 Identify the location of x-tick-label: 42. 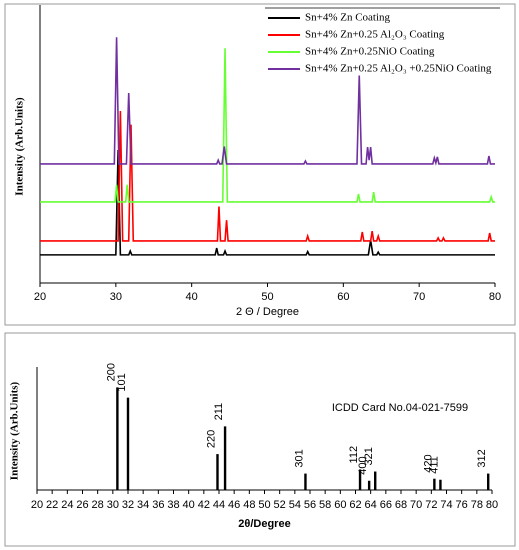
(204, 505).